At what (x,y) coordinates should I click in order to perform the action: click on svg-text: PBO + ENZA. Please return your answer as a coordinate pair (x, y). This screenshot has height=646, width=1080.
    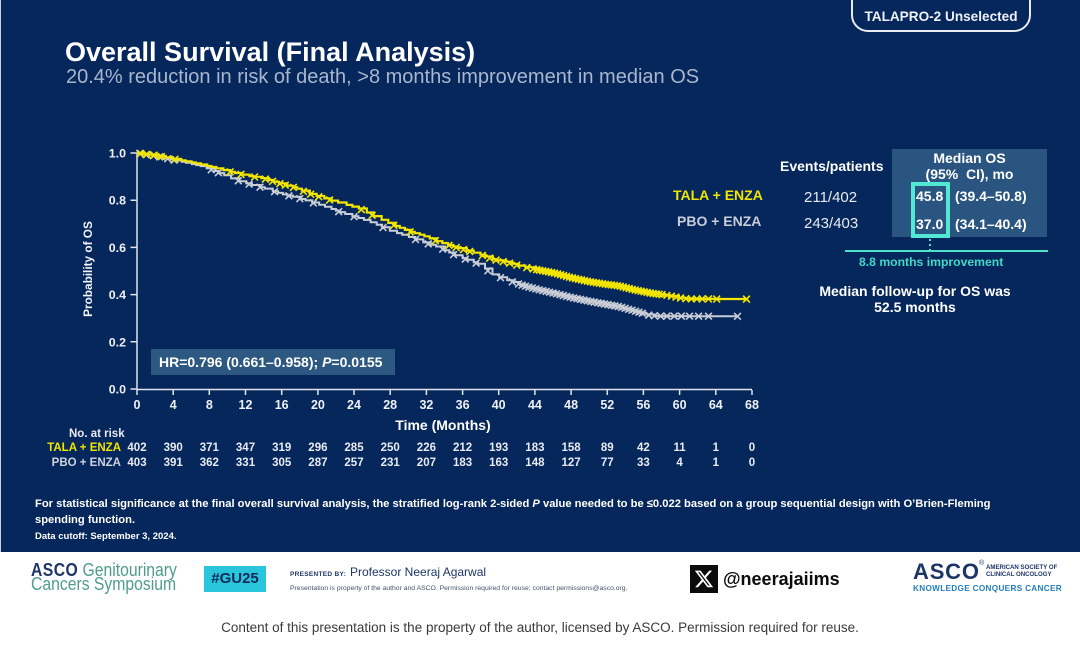
    Looking at the image, I should click on (86, 463).